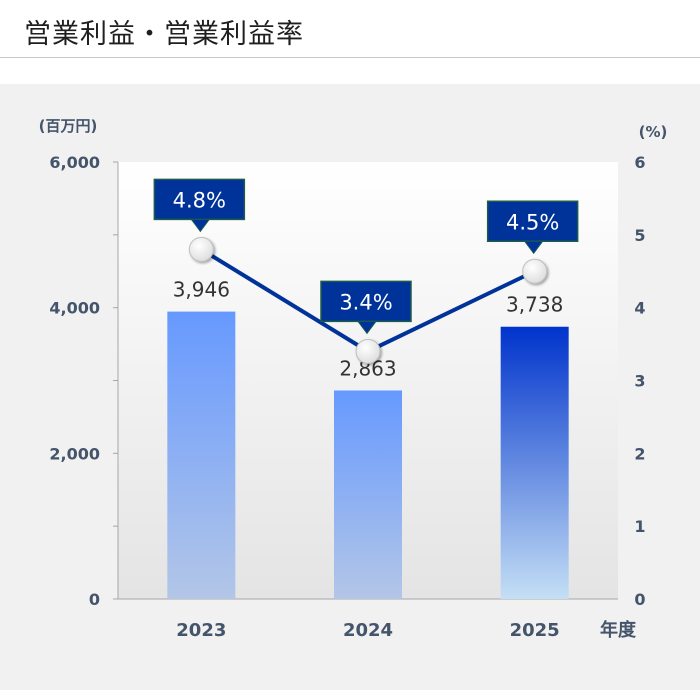 This screenshot has height=690, width=700. Describe the element at coordinates (639, 381) in the screenshot. I see `y-right-tick-label: 3` at that location.